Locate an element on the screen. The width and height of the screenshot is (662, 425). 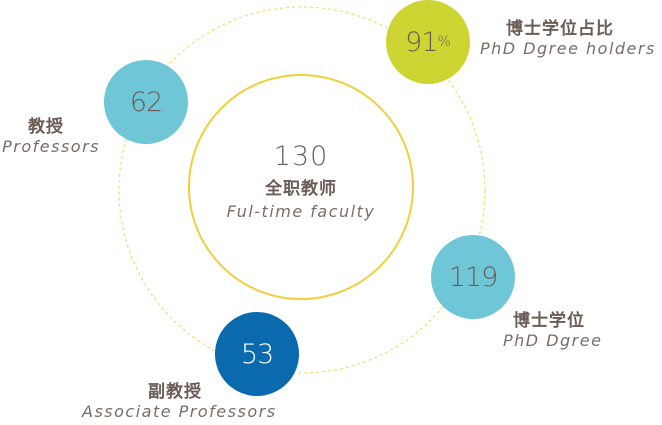
professors-label: 教授 Professors is located at coordinates (50, 136).